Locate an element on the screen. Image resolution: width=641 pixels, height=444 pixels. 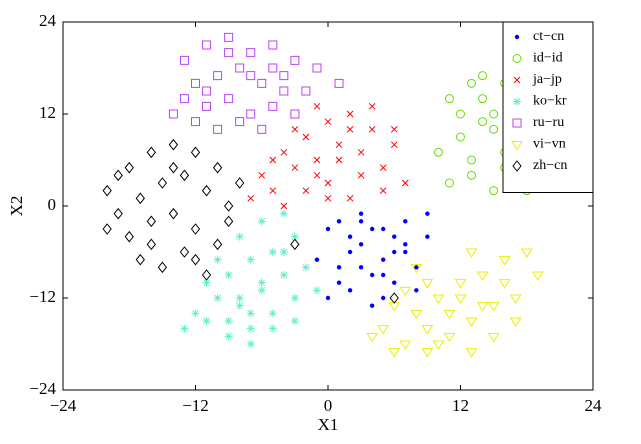
y-tick-label: −12 is located at coordinates (42, 296).